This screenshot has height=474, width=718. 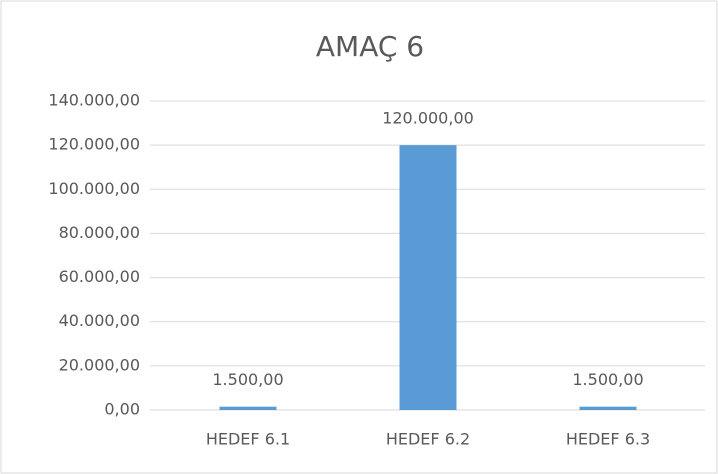 I want to click on y-tick-label: 60.000,00, so click(x=99, y=276).